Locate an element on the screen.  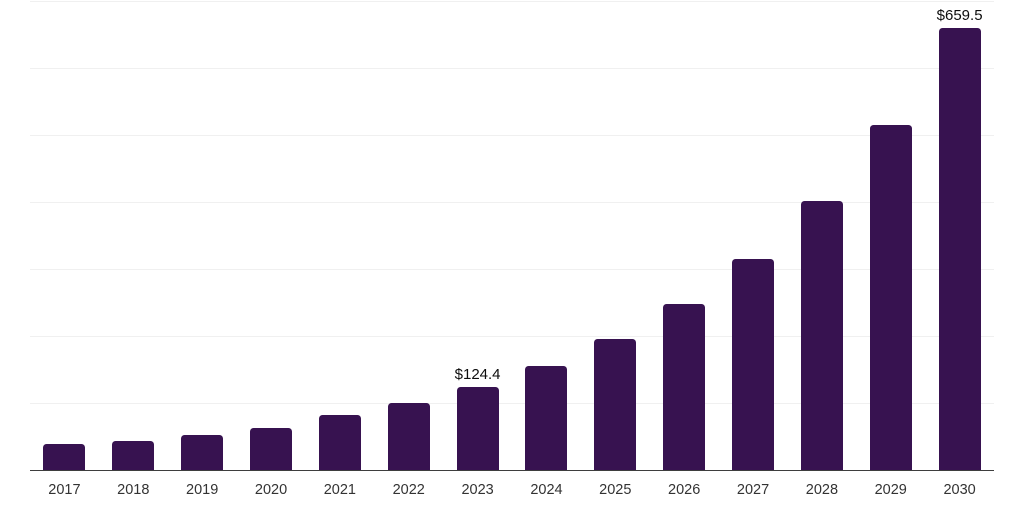
bar-slot-2030: $659.5 is located at coordinates (959, 235).